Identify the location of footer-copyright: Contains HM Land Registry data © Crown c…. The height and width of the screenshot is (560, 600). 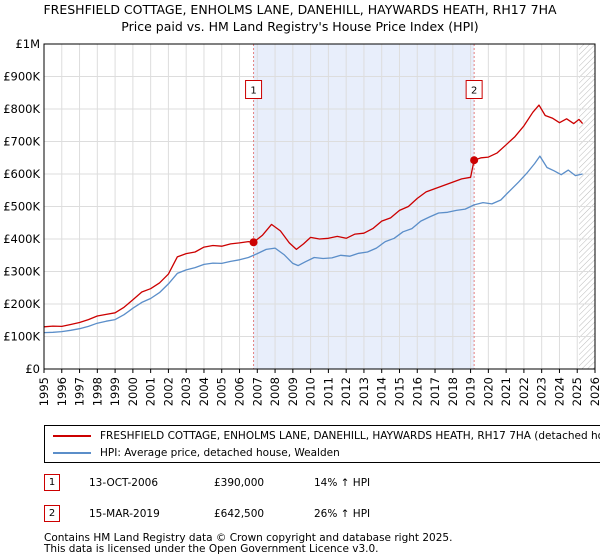
(248, 538).